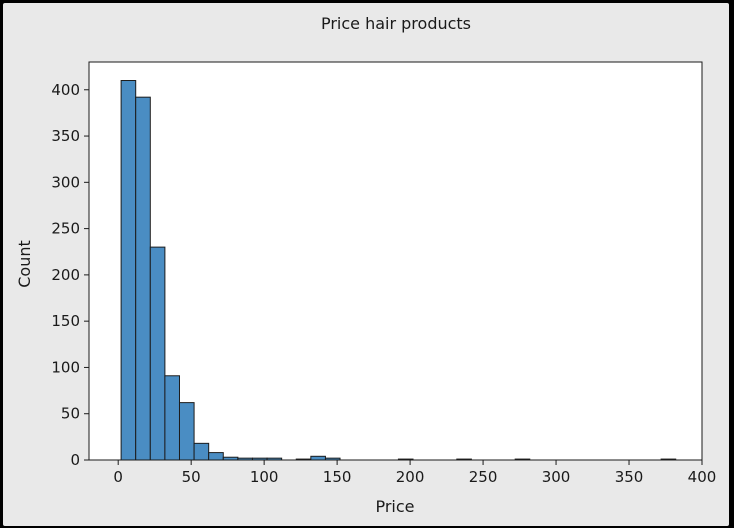 The image size is (734, 528). Describe the element at coordinates (70, 414) in the screenshot. I see `y-tick-label: 50` at that location.